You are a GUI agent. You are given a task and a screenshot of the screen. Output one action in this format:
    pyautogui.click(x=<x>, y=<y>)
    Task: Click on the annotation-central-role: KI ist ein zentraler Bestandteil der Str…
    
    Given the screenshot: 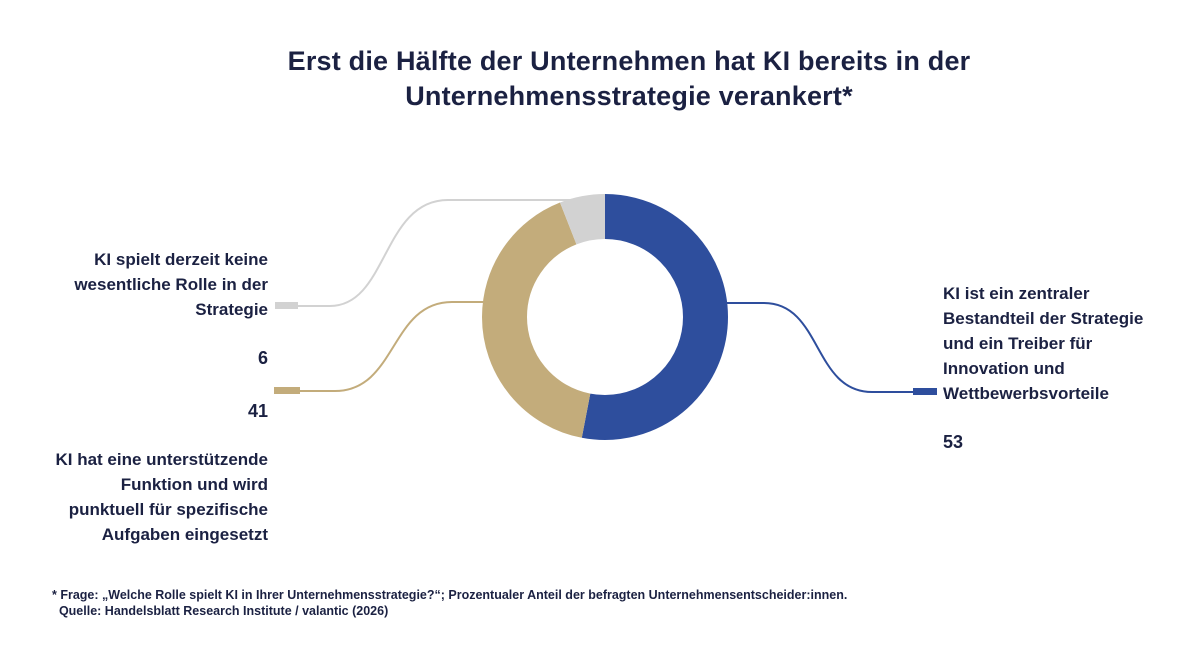 What is the action you would take?
    pyautogui.click(x=1063, y=367)
    